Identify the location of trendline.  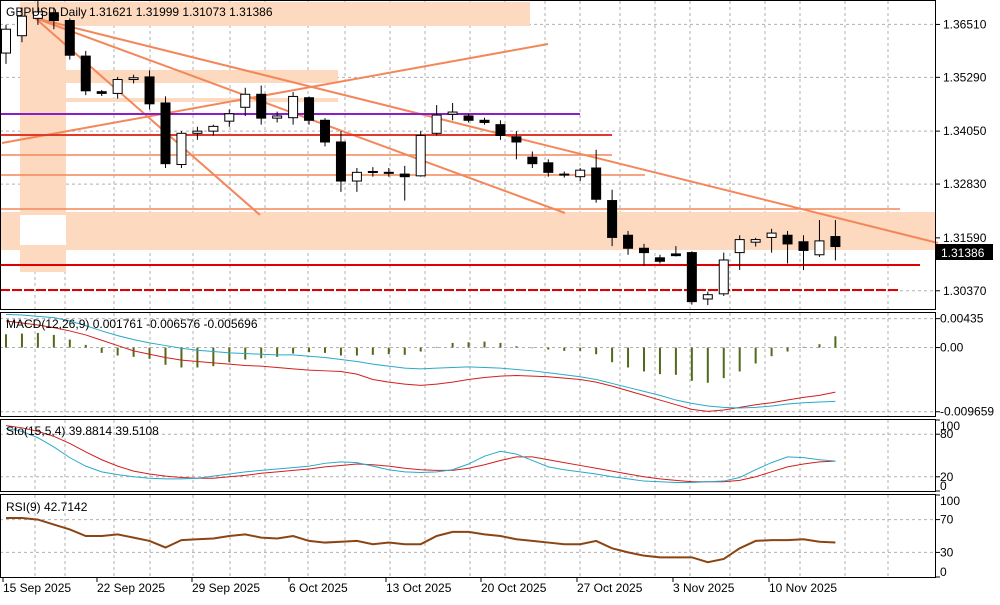
(275, 93).